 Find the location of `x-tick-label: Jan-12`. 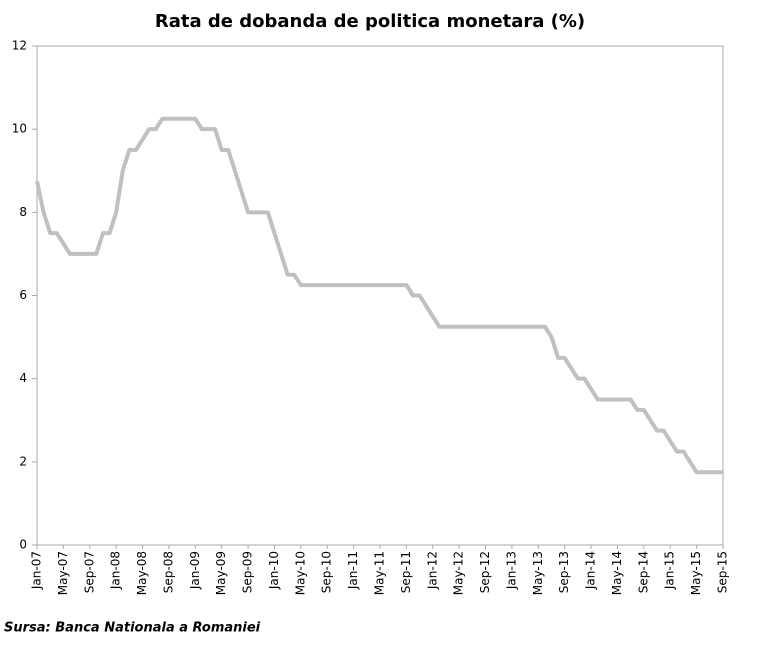

x-tick-label: Jan-12 is located at coordinates (432, 570).